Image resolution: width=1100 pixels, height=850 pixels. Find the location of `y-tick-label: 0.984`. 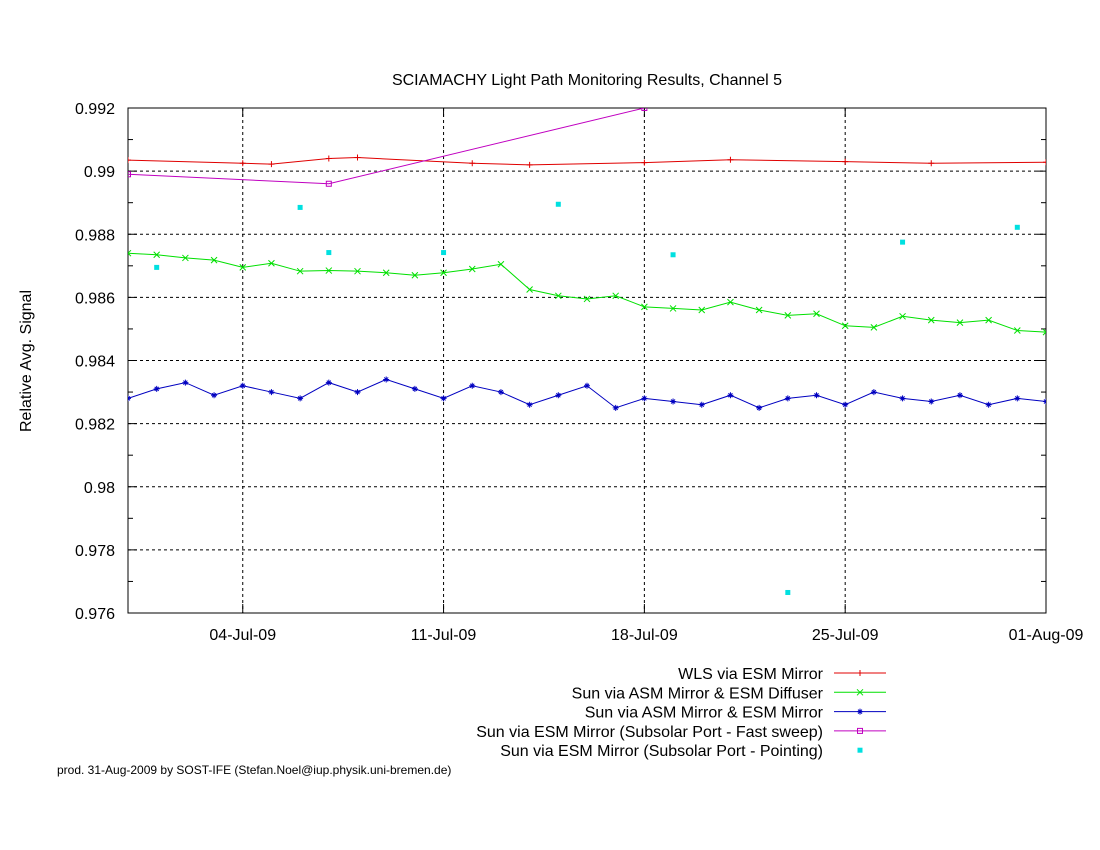

y-tick-label: 0.984 is located at coordinates (95, 362).